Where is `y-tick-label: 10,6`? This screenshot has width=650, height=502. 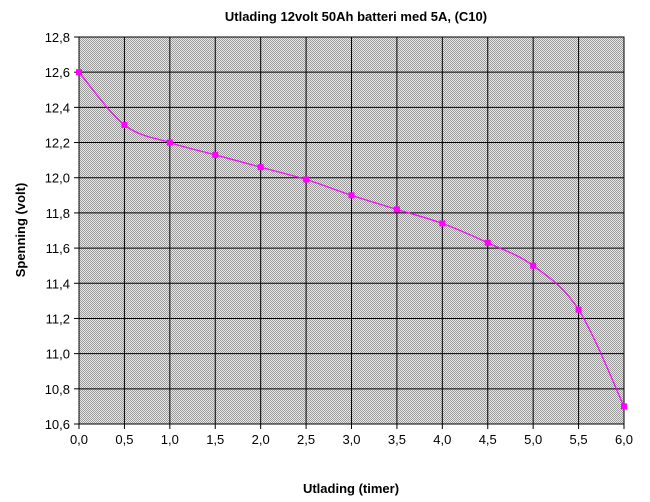 y-tick-label: 10,6 is located at coordinates (57, 424).